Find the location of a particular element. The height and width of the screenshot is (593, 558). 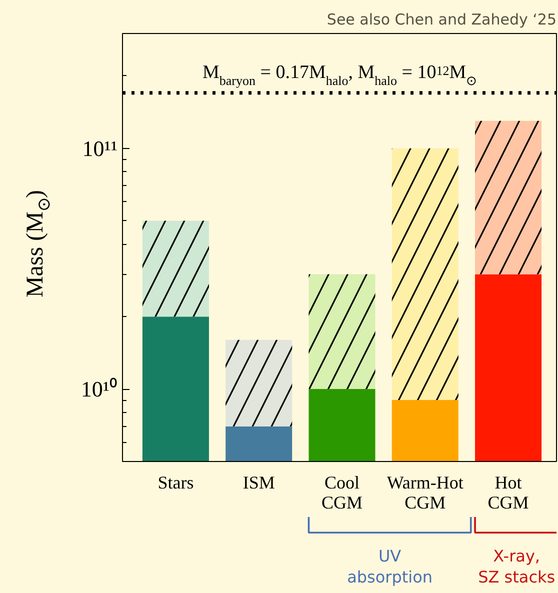

x-tick-label: Cool CGM is located at coordinates (342, 492).